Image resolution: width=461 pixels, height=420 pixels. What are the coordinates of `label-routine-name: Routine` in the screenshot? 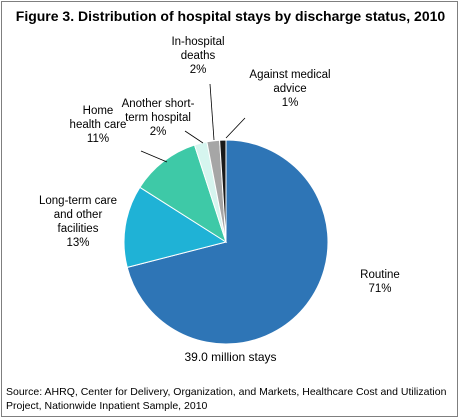 It's located at (380, 275).